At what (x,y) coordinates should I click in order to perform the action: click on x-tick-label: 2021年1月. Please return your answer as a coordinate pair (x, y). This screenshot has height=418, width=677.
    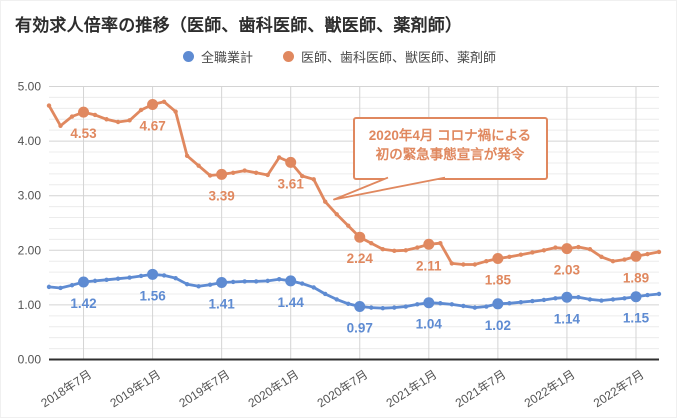
    Looking at the image, I should click on (412, 388).